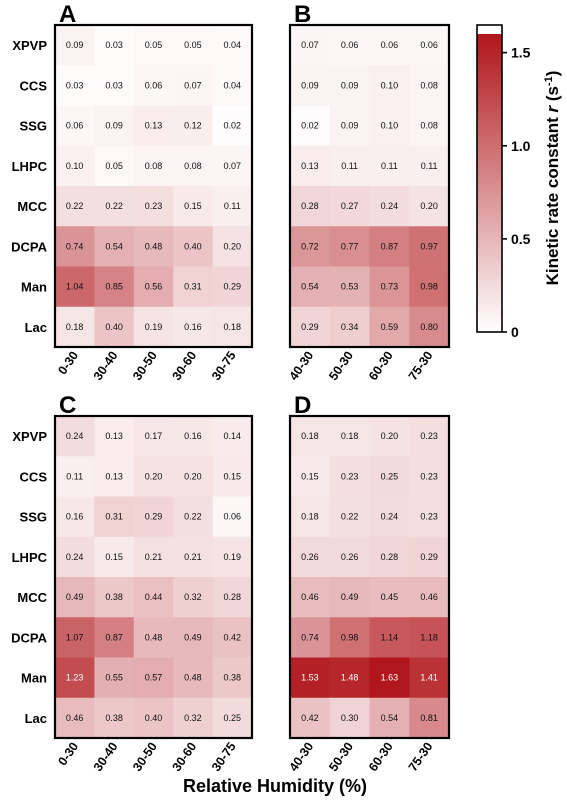  What do you see at coordinates (310, 678) in the screenshot?
I see `cell-value-label: 1.53` at bounding box center [310, 678].